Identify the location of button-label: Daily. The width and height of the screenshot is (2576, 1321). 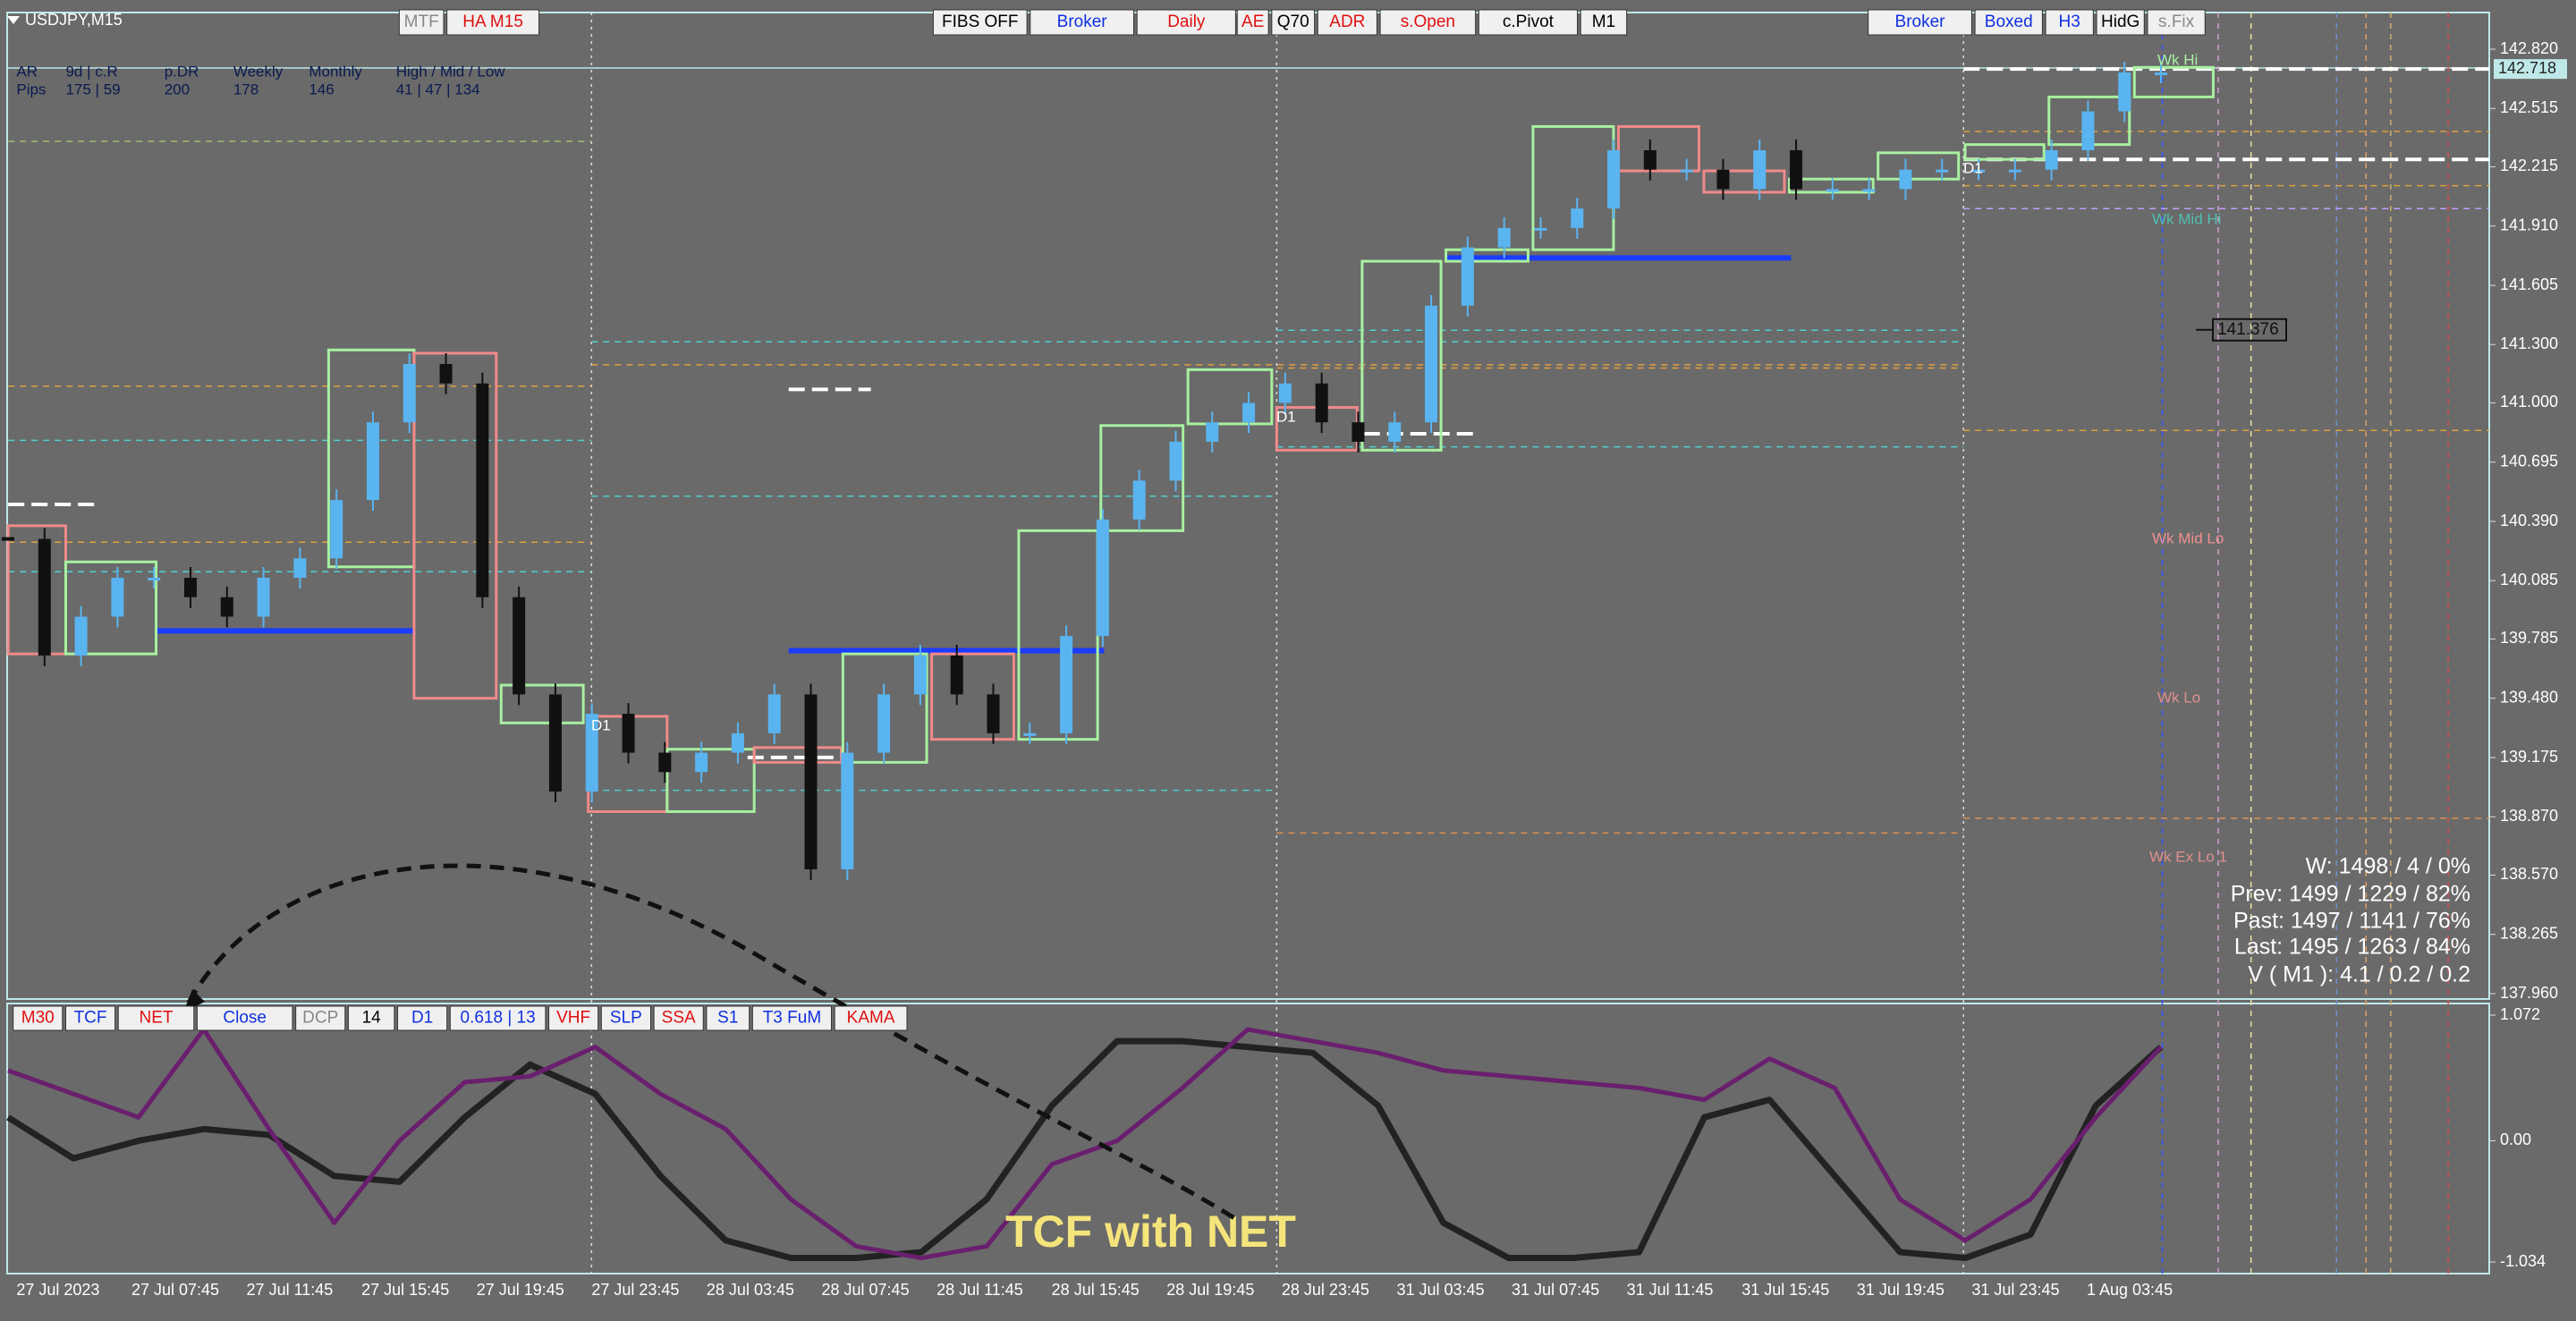
(1186, 22).